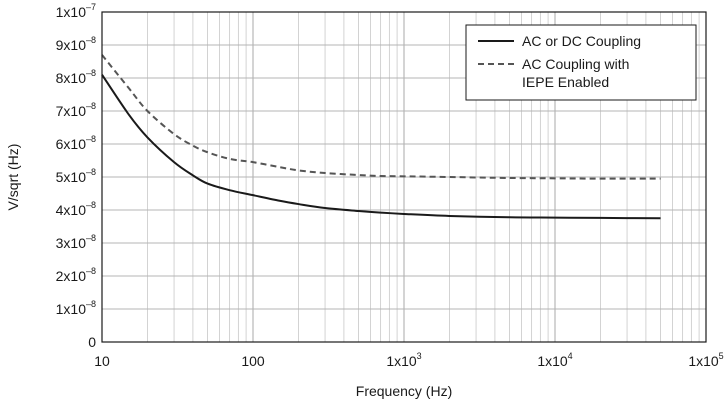 The image size is (726, 404). I want to click on y-tick-label: 3x10⁻⁸, so click(76, 242).